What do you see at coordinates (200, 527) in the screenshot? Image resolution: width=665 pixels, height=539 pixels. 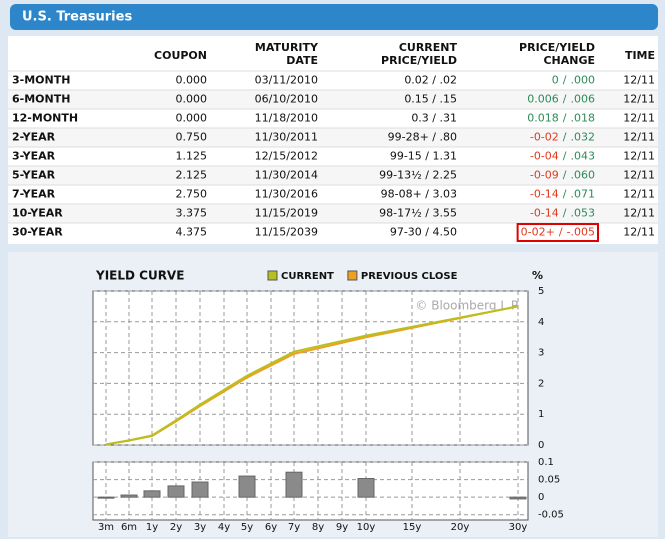 I see `x-tick-label: 3y` at bounding box center [200, 527].